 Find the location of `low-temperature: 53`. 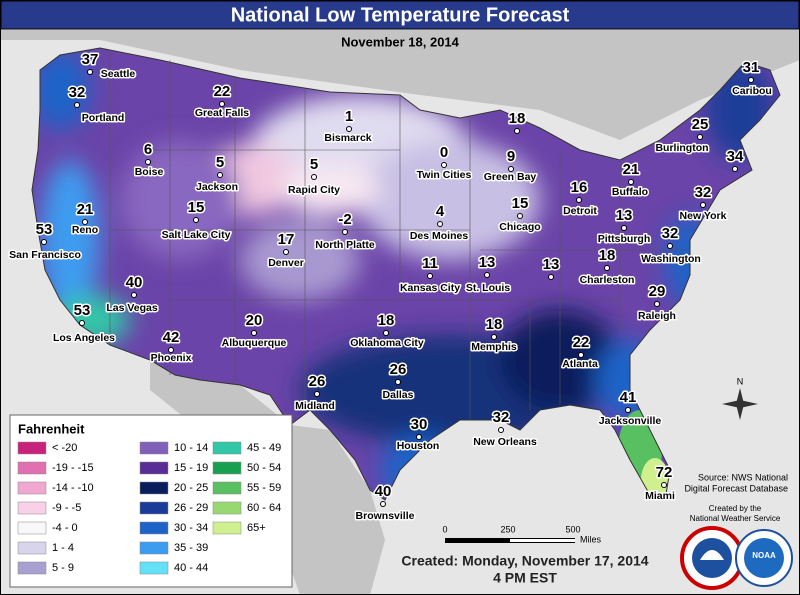

low-temperature: 53 is located at coordinates (82, 310).